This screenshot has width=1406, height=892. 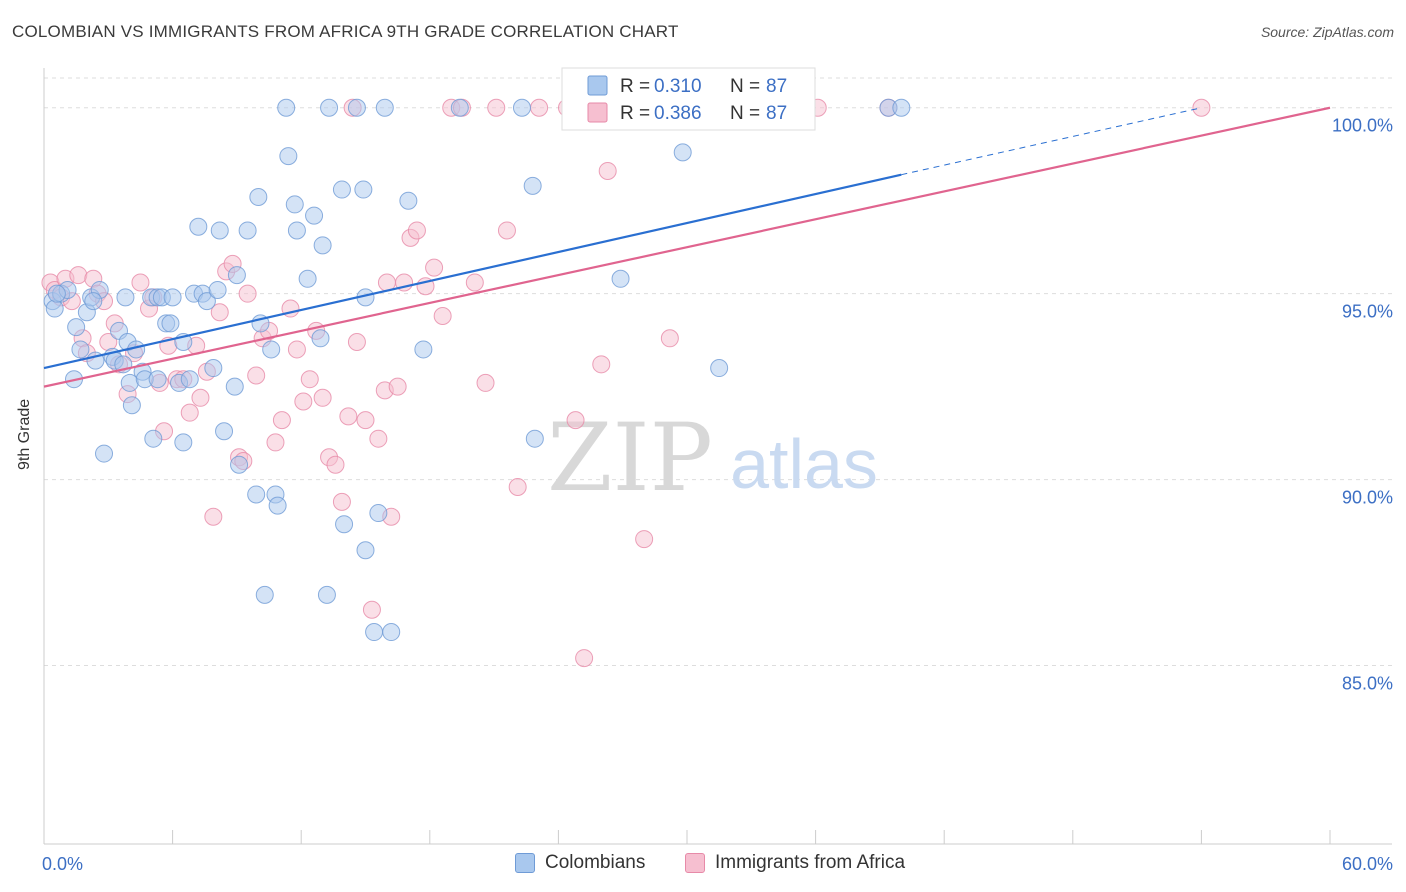 What do you see at coordinates (678, 113) in the screenshot?
I see `stats-r-value: 0.386` at bounding box center [678, 113].